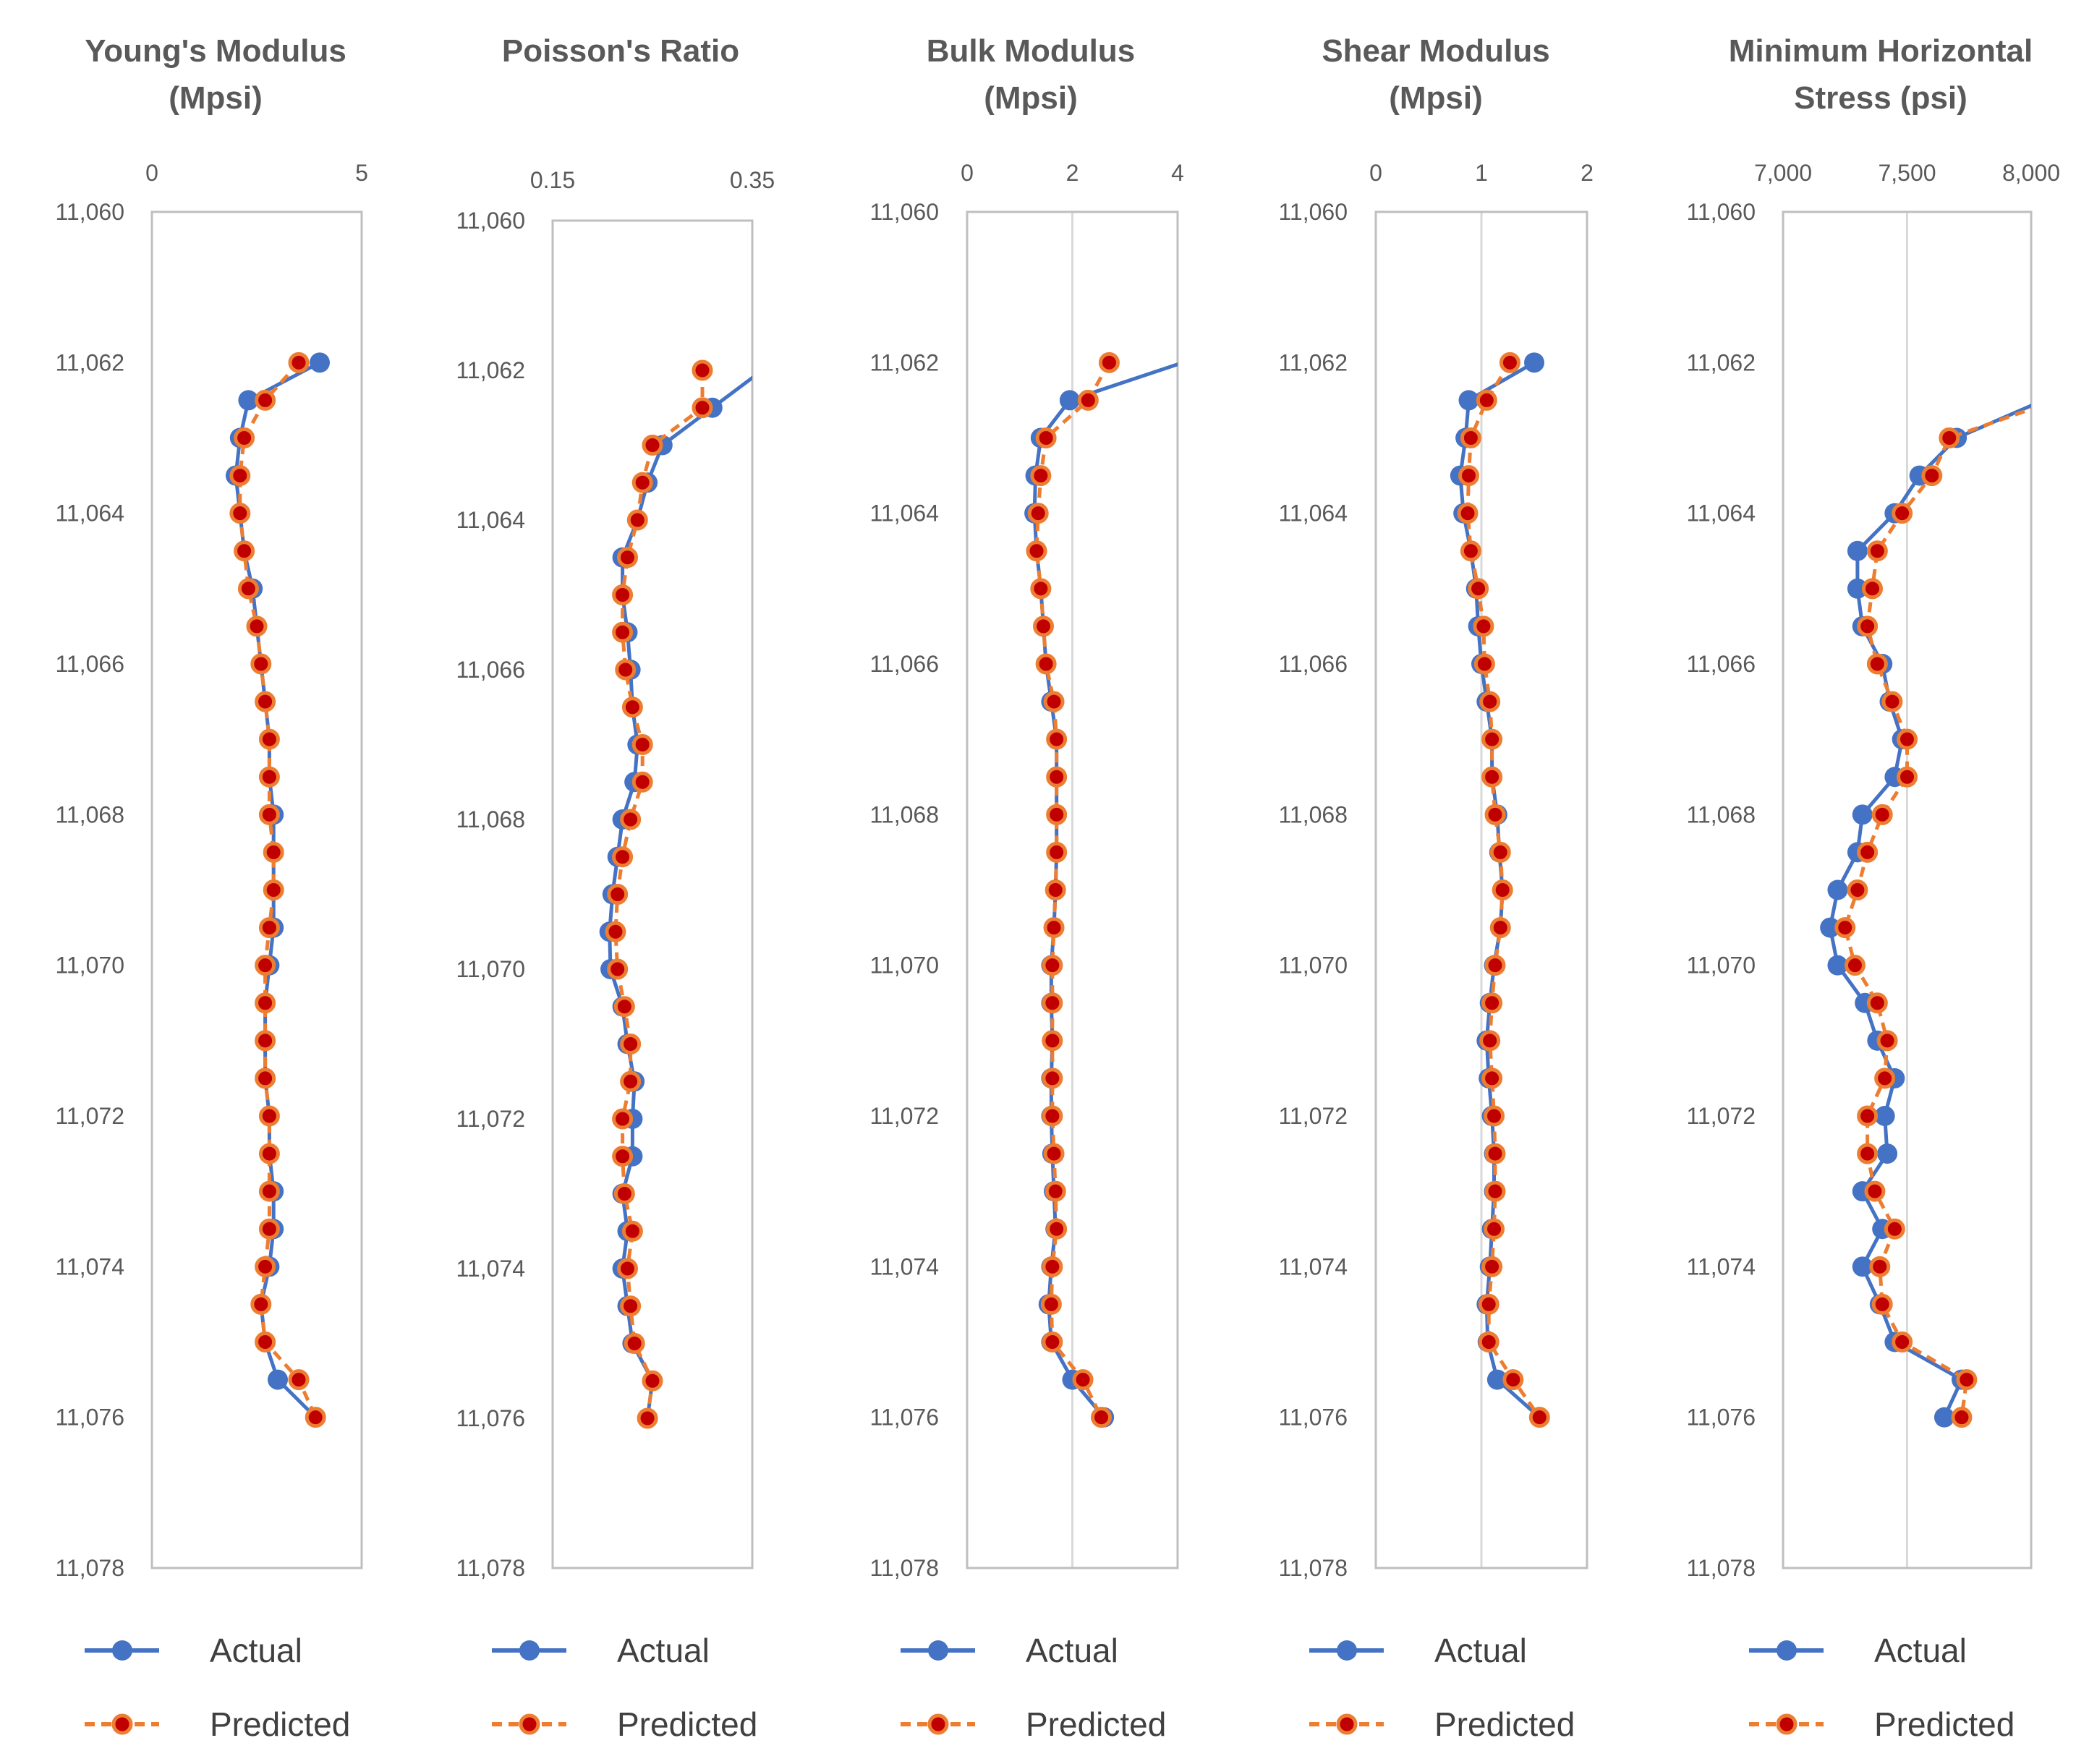  Describe the element at coordinates (1313, 1418) in the screenshot. I see `y-tick-label: 11,076` at that location.